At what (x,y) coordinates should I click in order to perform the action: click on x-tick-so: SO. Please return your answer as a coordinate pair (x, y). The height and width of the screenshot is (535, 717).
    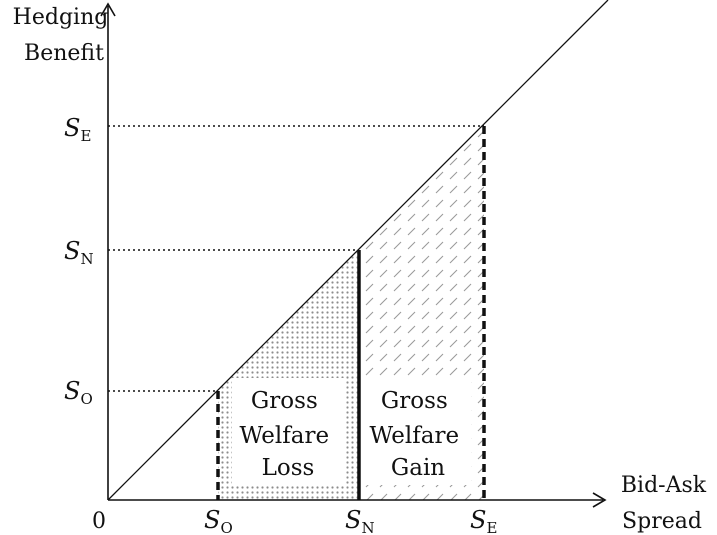
    Looking at the image, I should click on (218, 520).